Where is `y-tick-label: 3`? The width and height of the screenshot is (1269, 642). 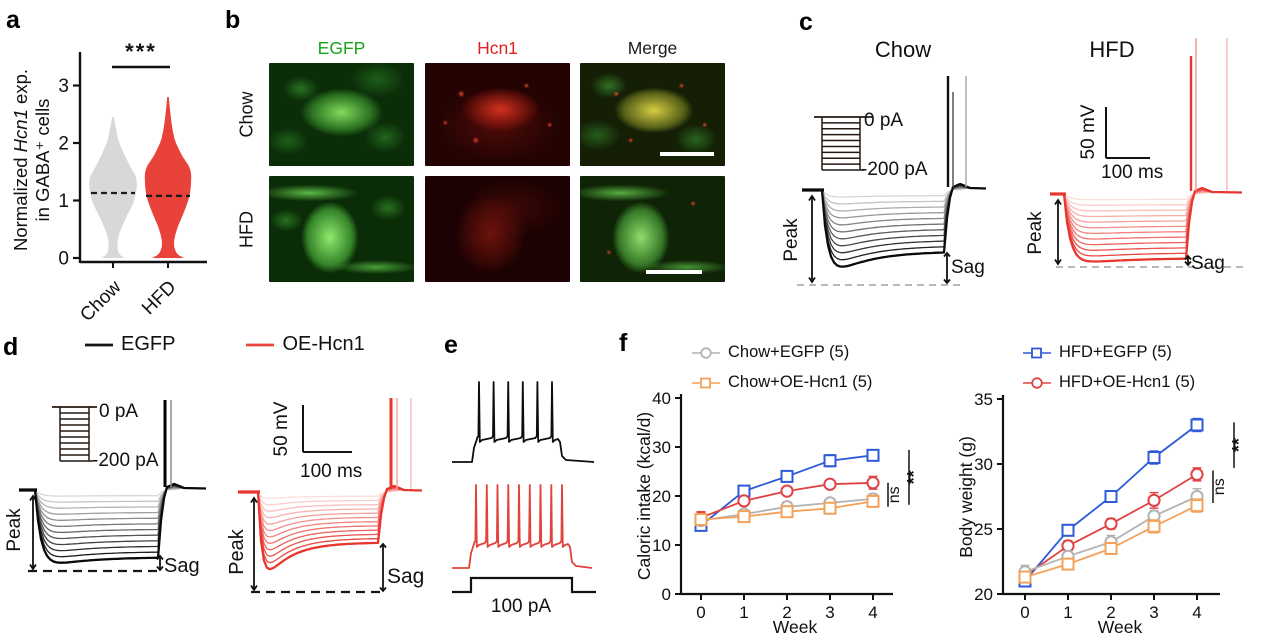
y-tick-label: 3 is located at coordinates (63, 86).